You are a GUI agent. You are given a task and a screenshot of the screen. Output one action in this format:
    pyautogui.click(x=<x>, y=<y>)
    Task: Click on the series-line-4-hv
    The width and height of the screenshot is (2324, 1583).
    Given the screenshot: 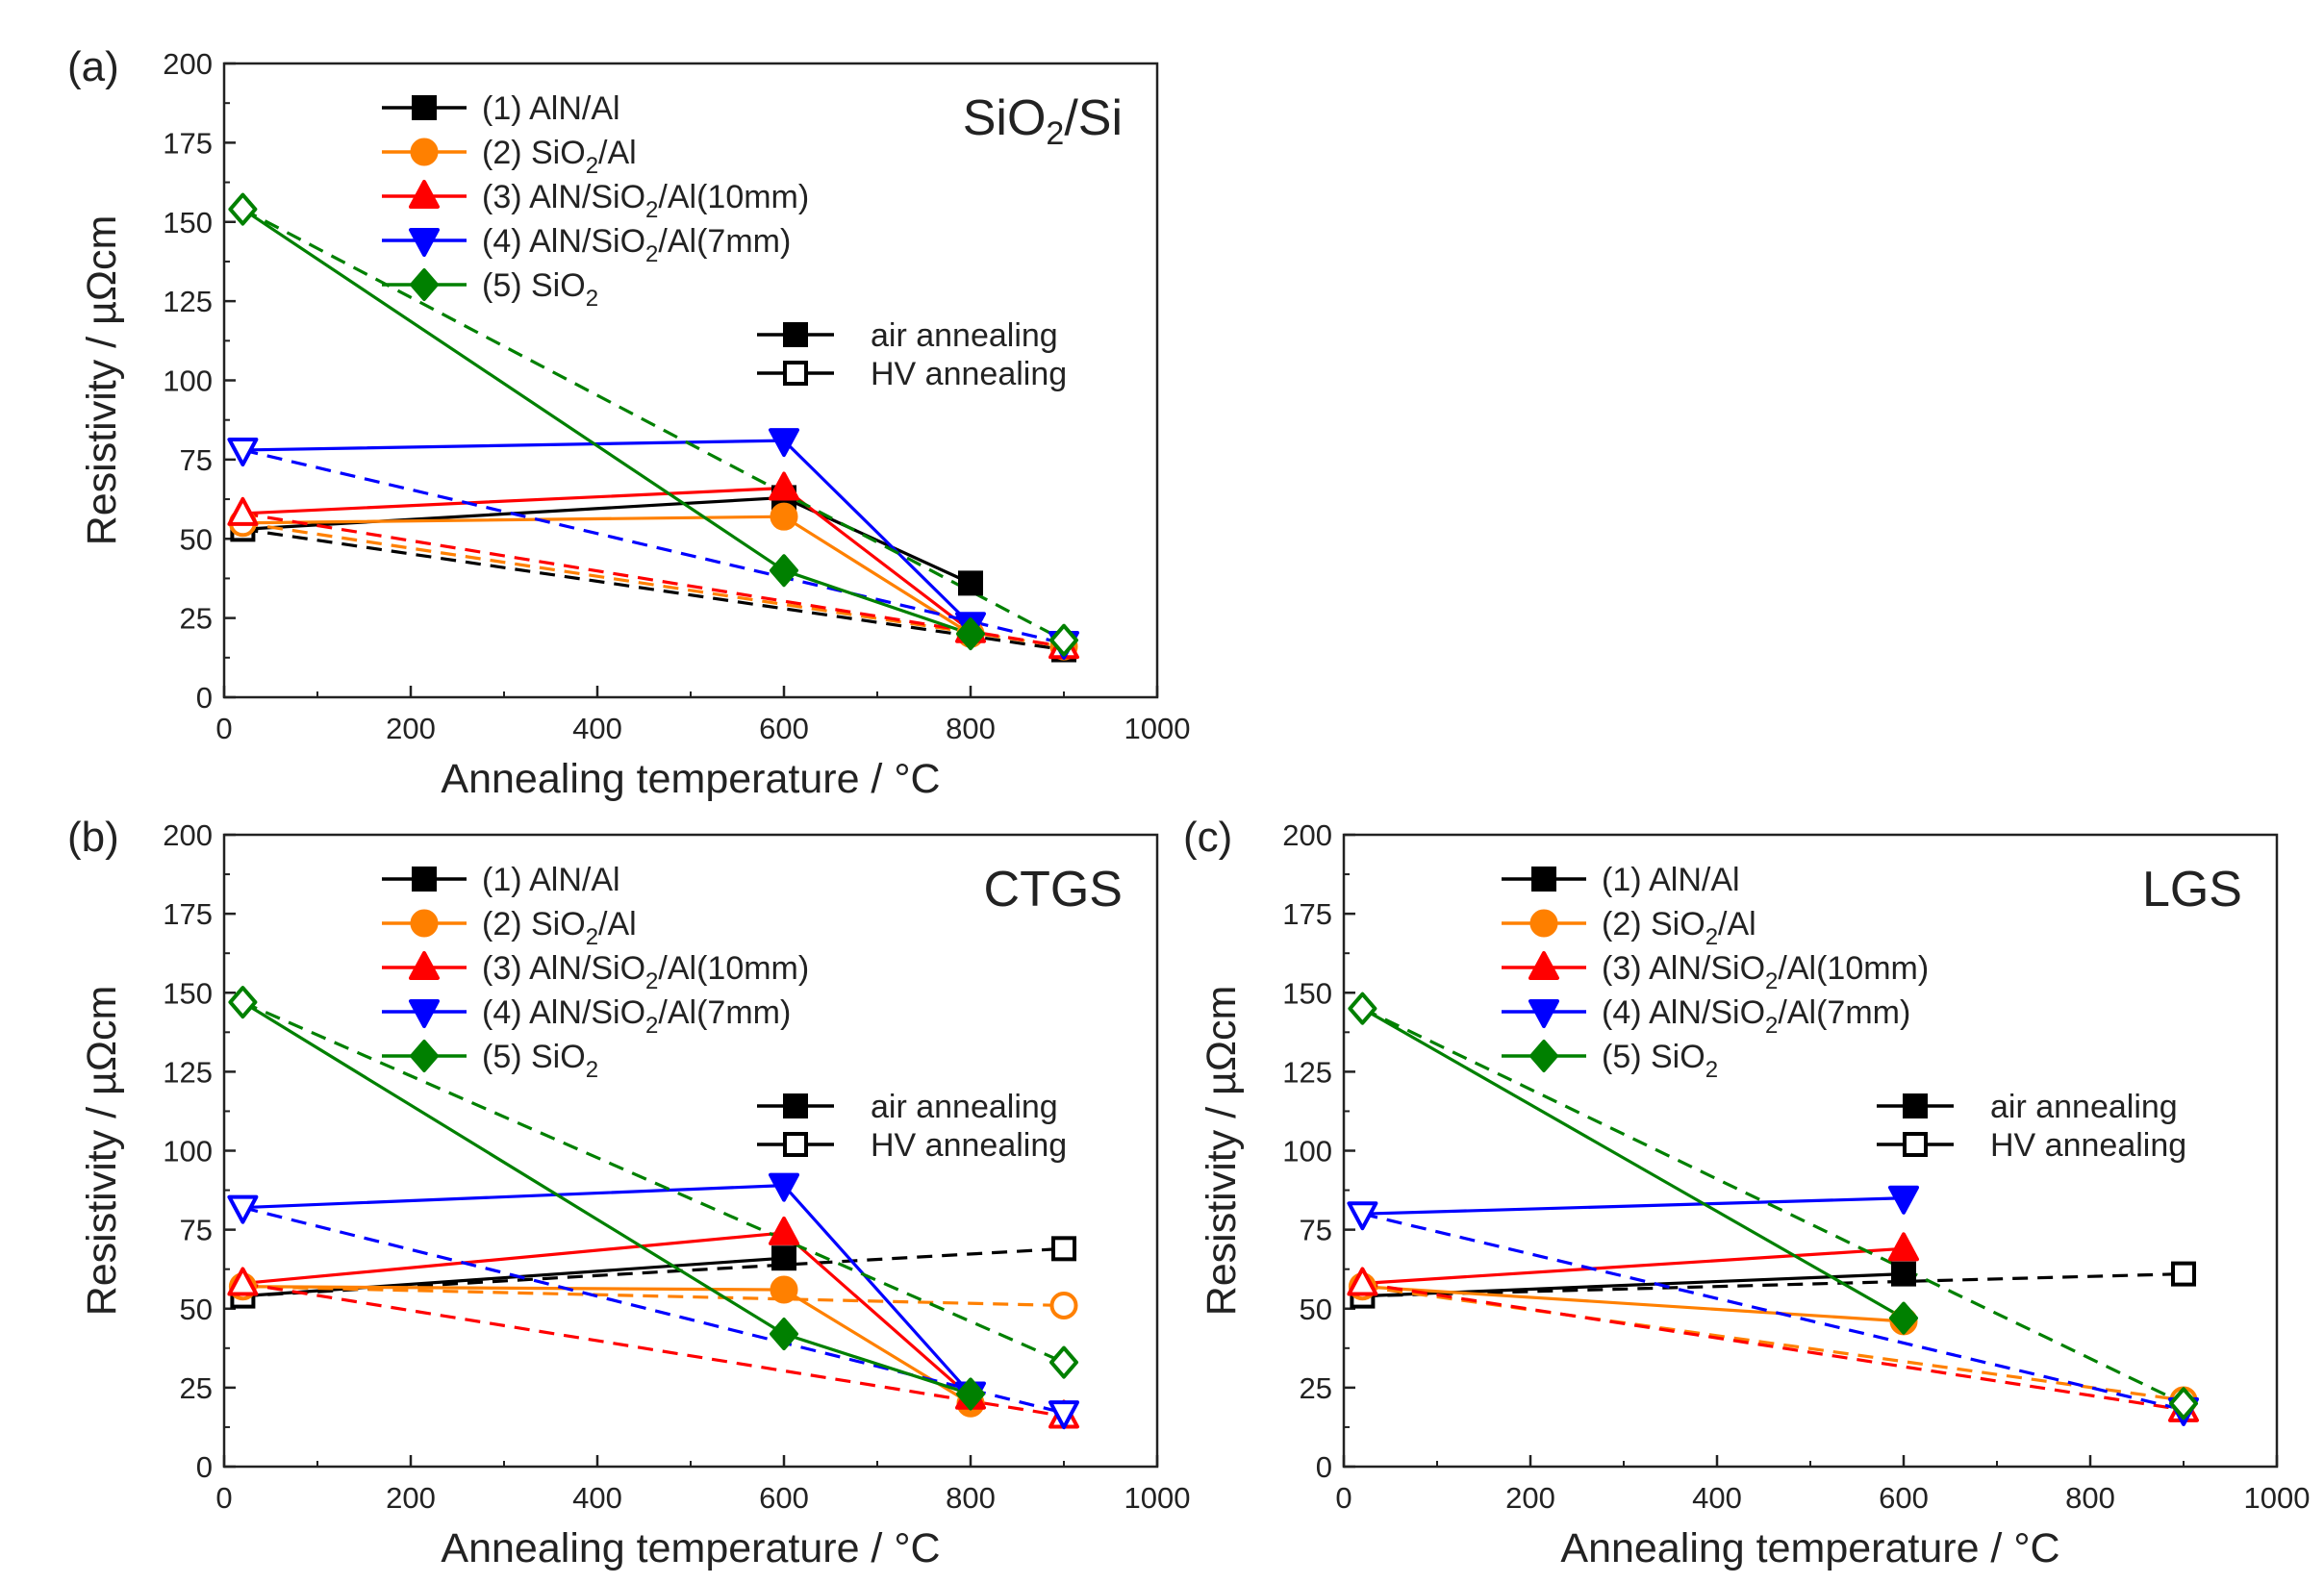 What is the action you would take?
    pyautogui.click(x=1773, y=1312)
    